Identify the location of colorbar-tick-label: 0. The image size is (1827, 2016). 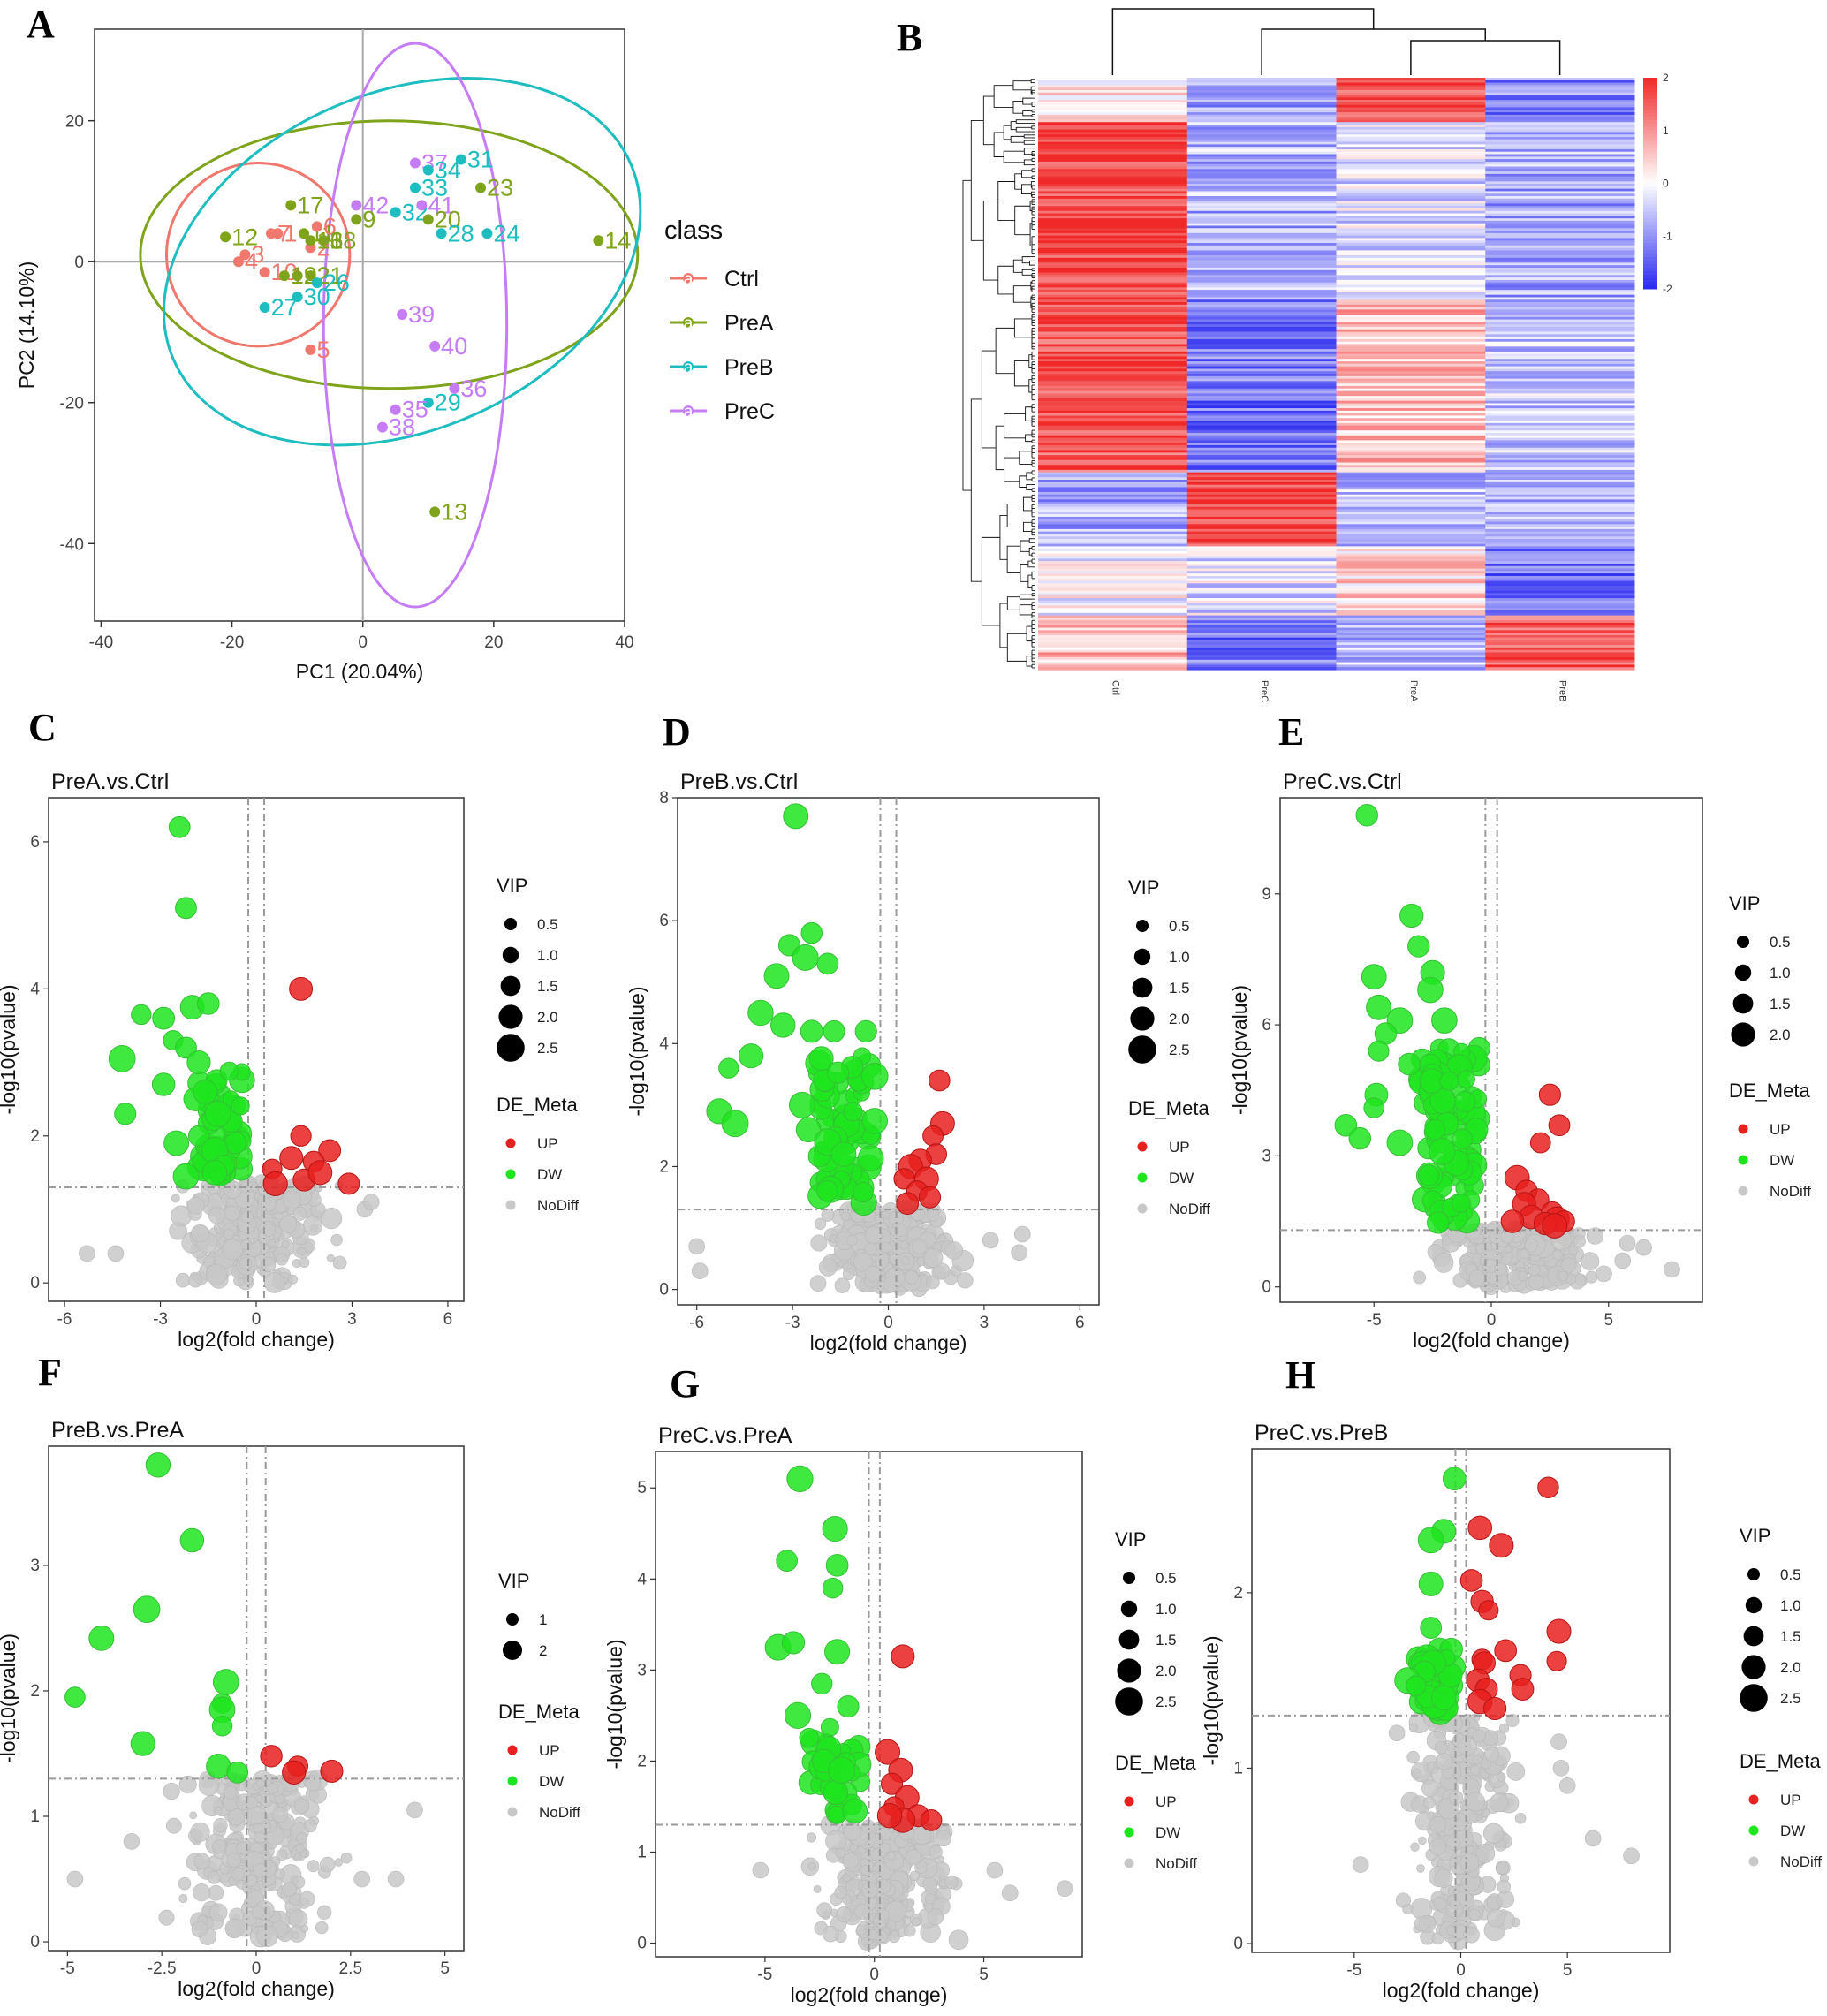
(1666, 184).